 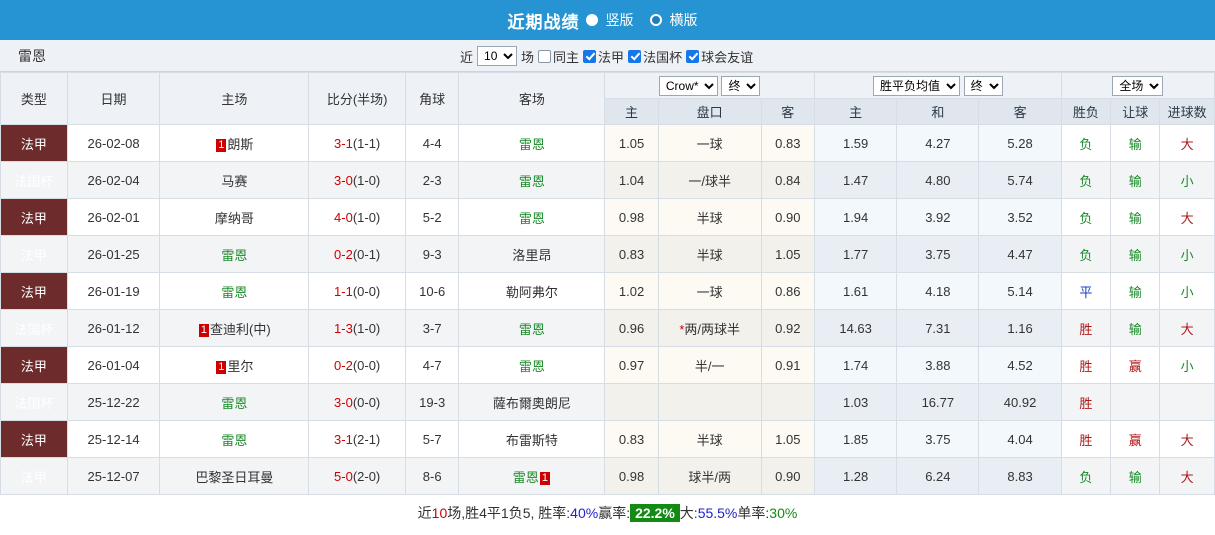 I want to click on cell-eu-away: 4.52, so click(x=1020, y=365).